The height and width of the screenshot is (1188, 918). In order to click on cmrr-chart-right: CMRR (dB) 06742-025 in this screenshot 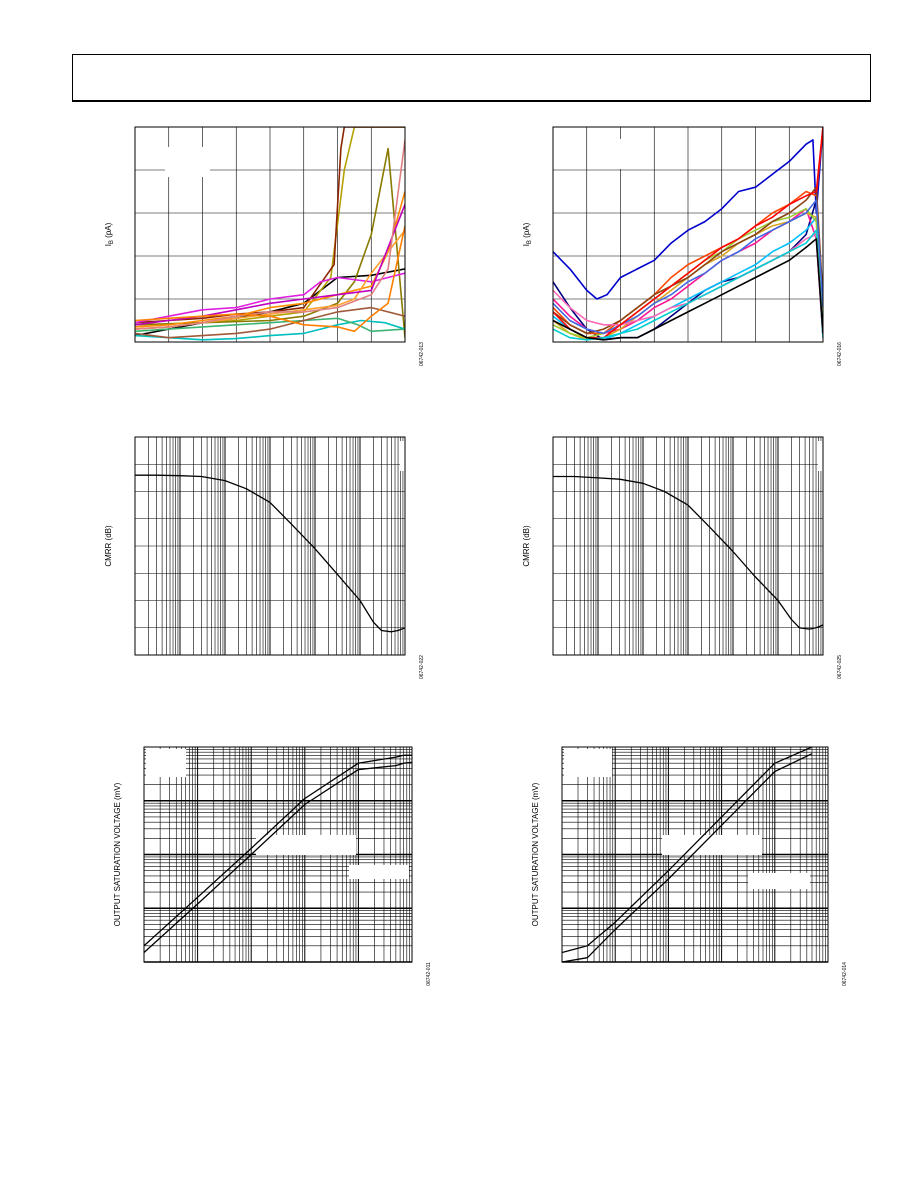, I will do `click(690, 557)`.